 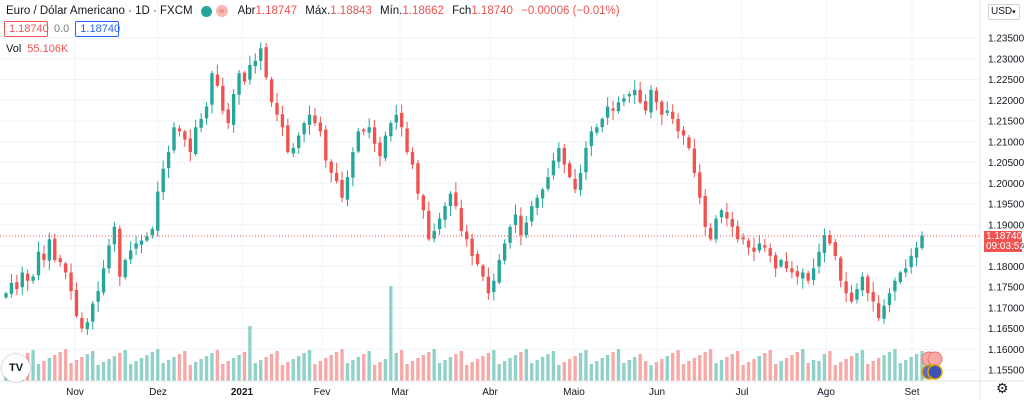 I want to click on time-tick-label: Ago, so click(x=826, y=392).